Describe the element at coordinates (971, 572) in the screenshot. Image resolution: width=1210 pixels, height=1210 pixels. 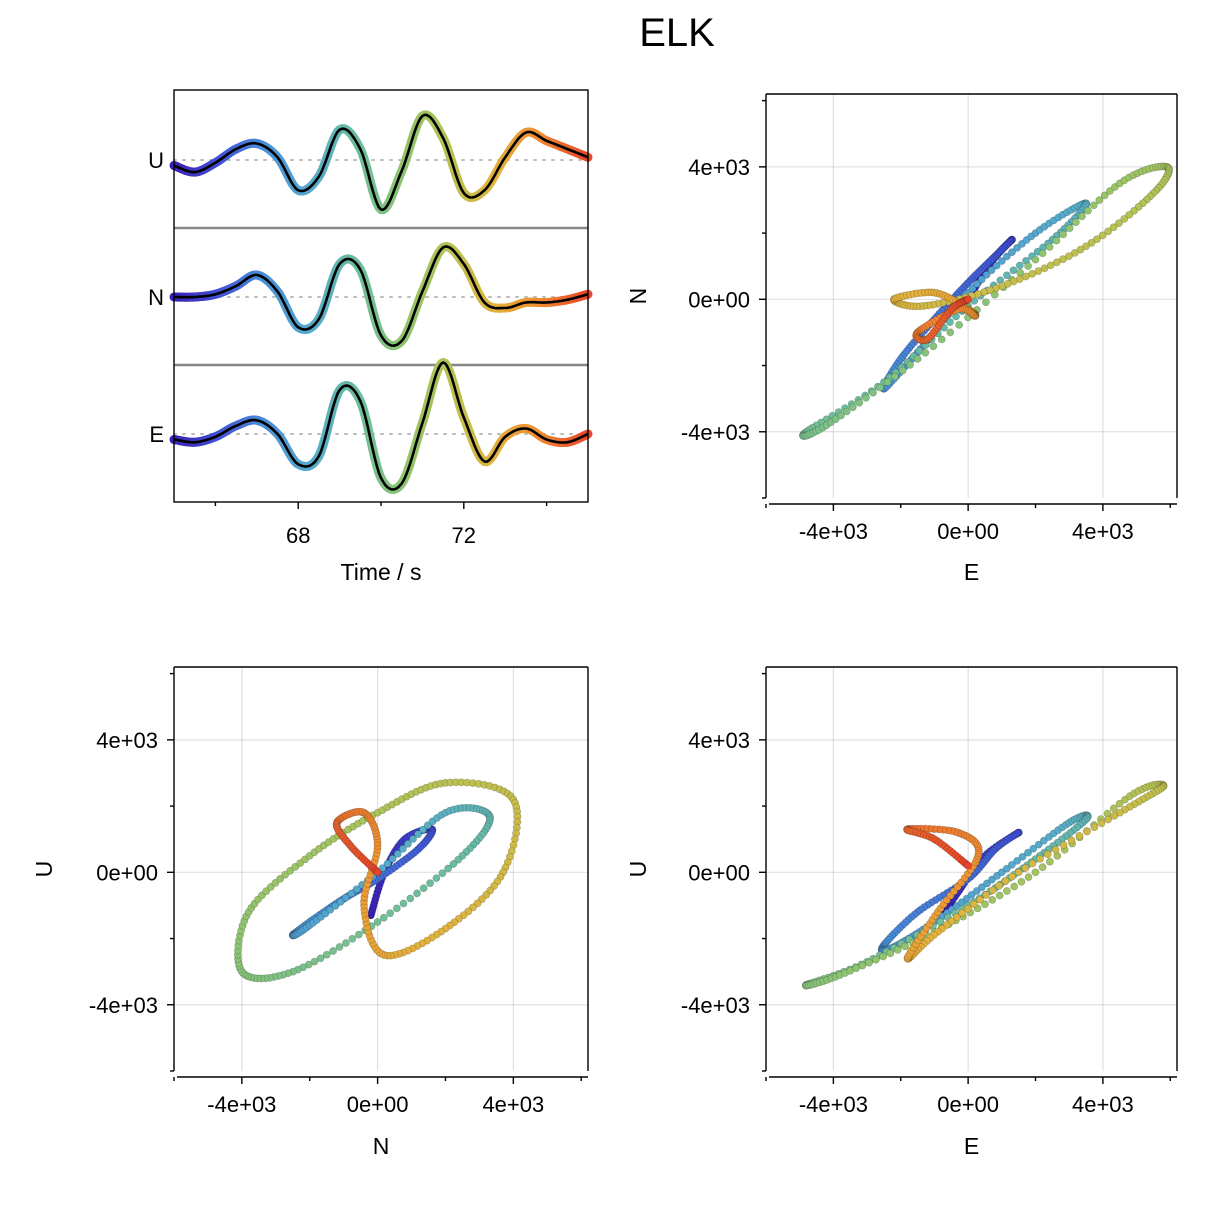
I see `x-axis-label: E` at that location.